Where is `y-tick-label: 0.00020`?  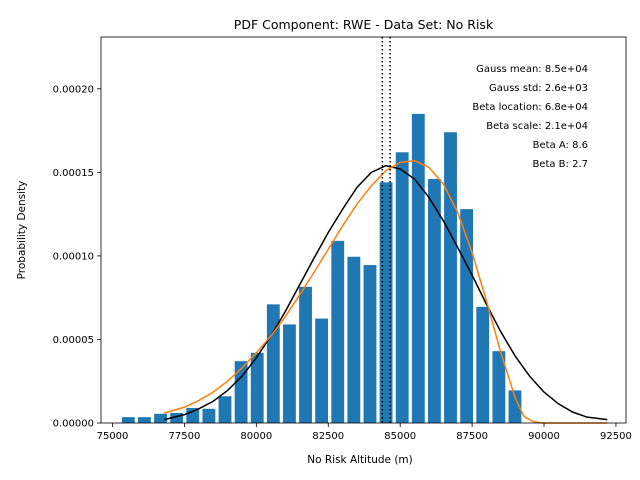 y-tick-label: 0.00020 is located at coordinates (73, 89).